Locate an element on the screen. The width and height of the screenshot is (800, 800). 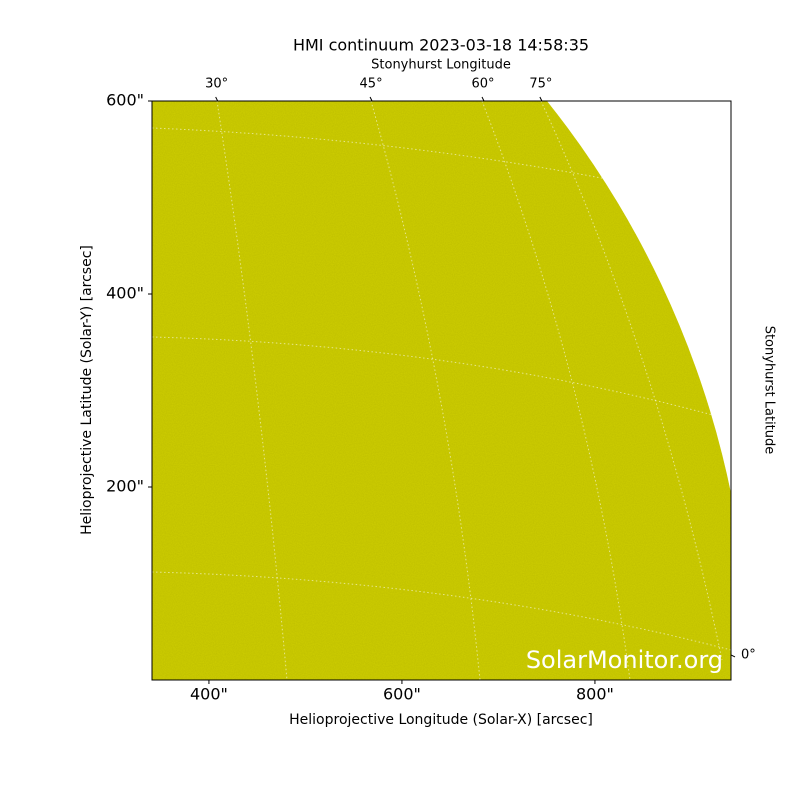
top-tick-label: 45° is located at coordinates (371, 84).